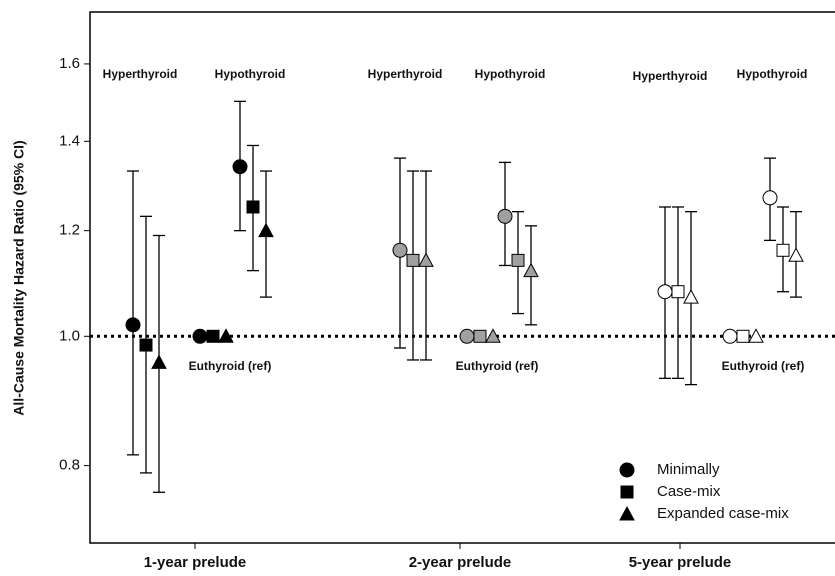  What do you see at coordinates (195, 562) in the screenshot?
I see `x-tick-label: 1-year prelude` at bounding box center [195, 562].